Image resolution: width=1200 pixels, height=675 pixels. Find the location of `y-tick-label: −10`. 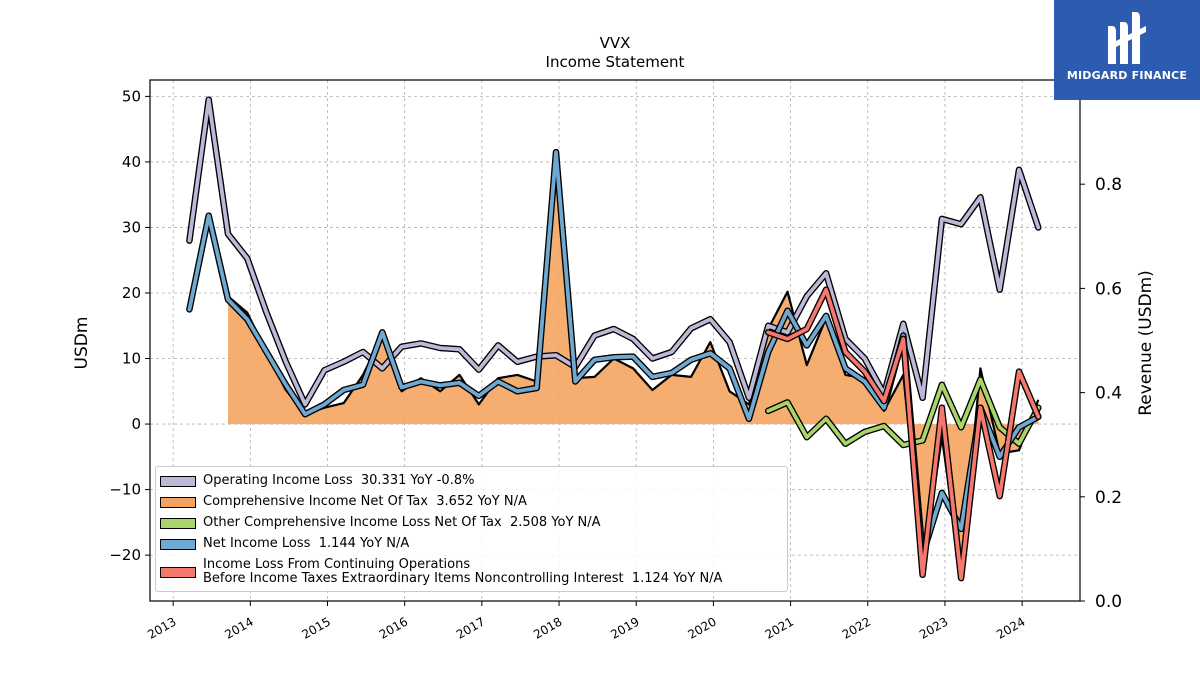

y-tick-label: −10 is located at coordinates (125, 490).